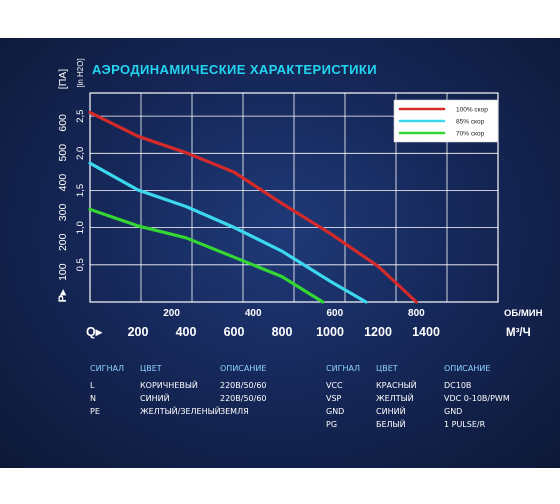 Image resolution: width=560 pixels, height=504 pixels. Describe the element at coordinates (234, 332) in the screenshot. I see `x-q-tick-label: 600` at that location.